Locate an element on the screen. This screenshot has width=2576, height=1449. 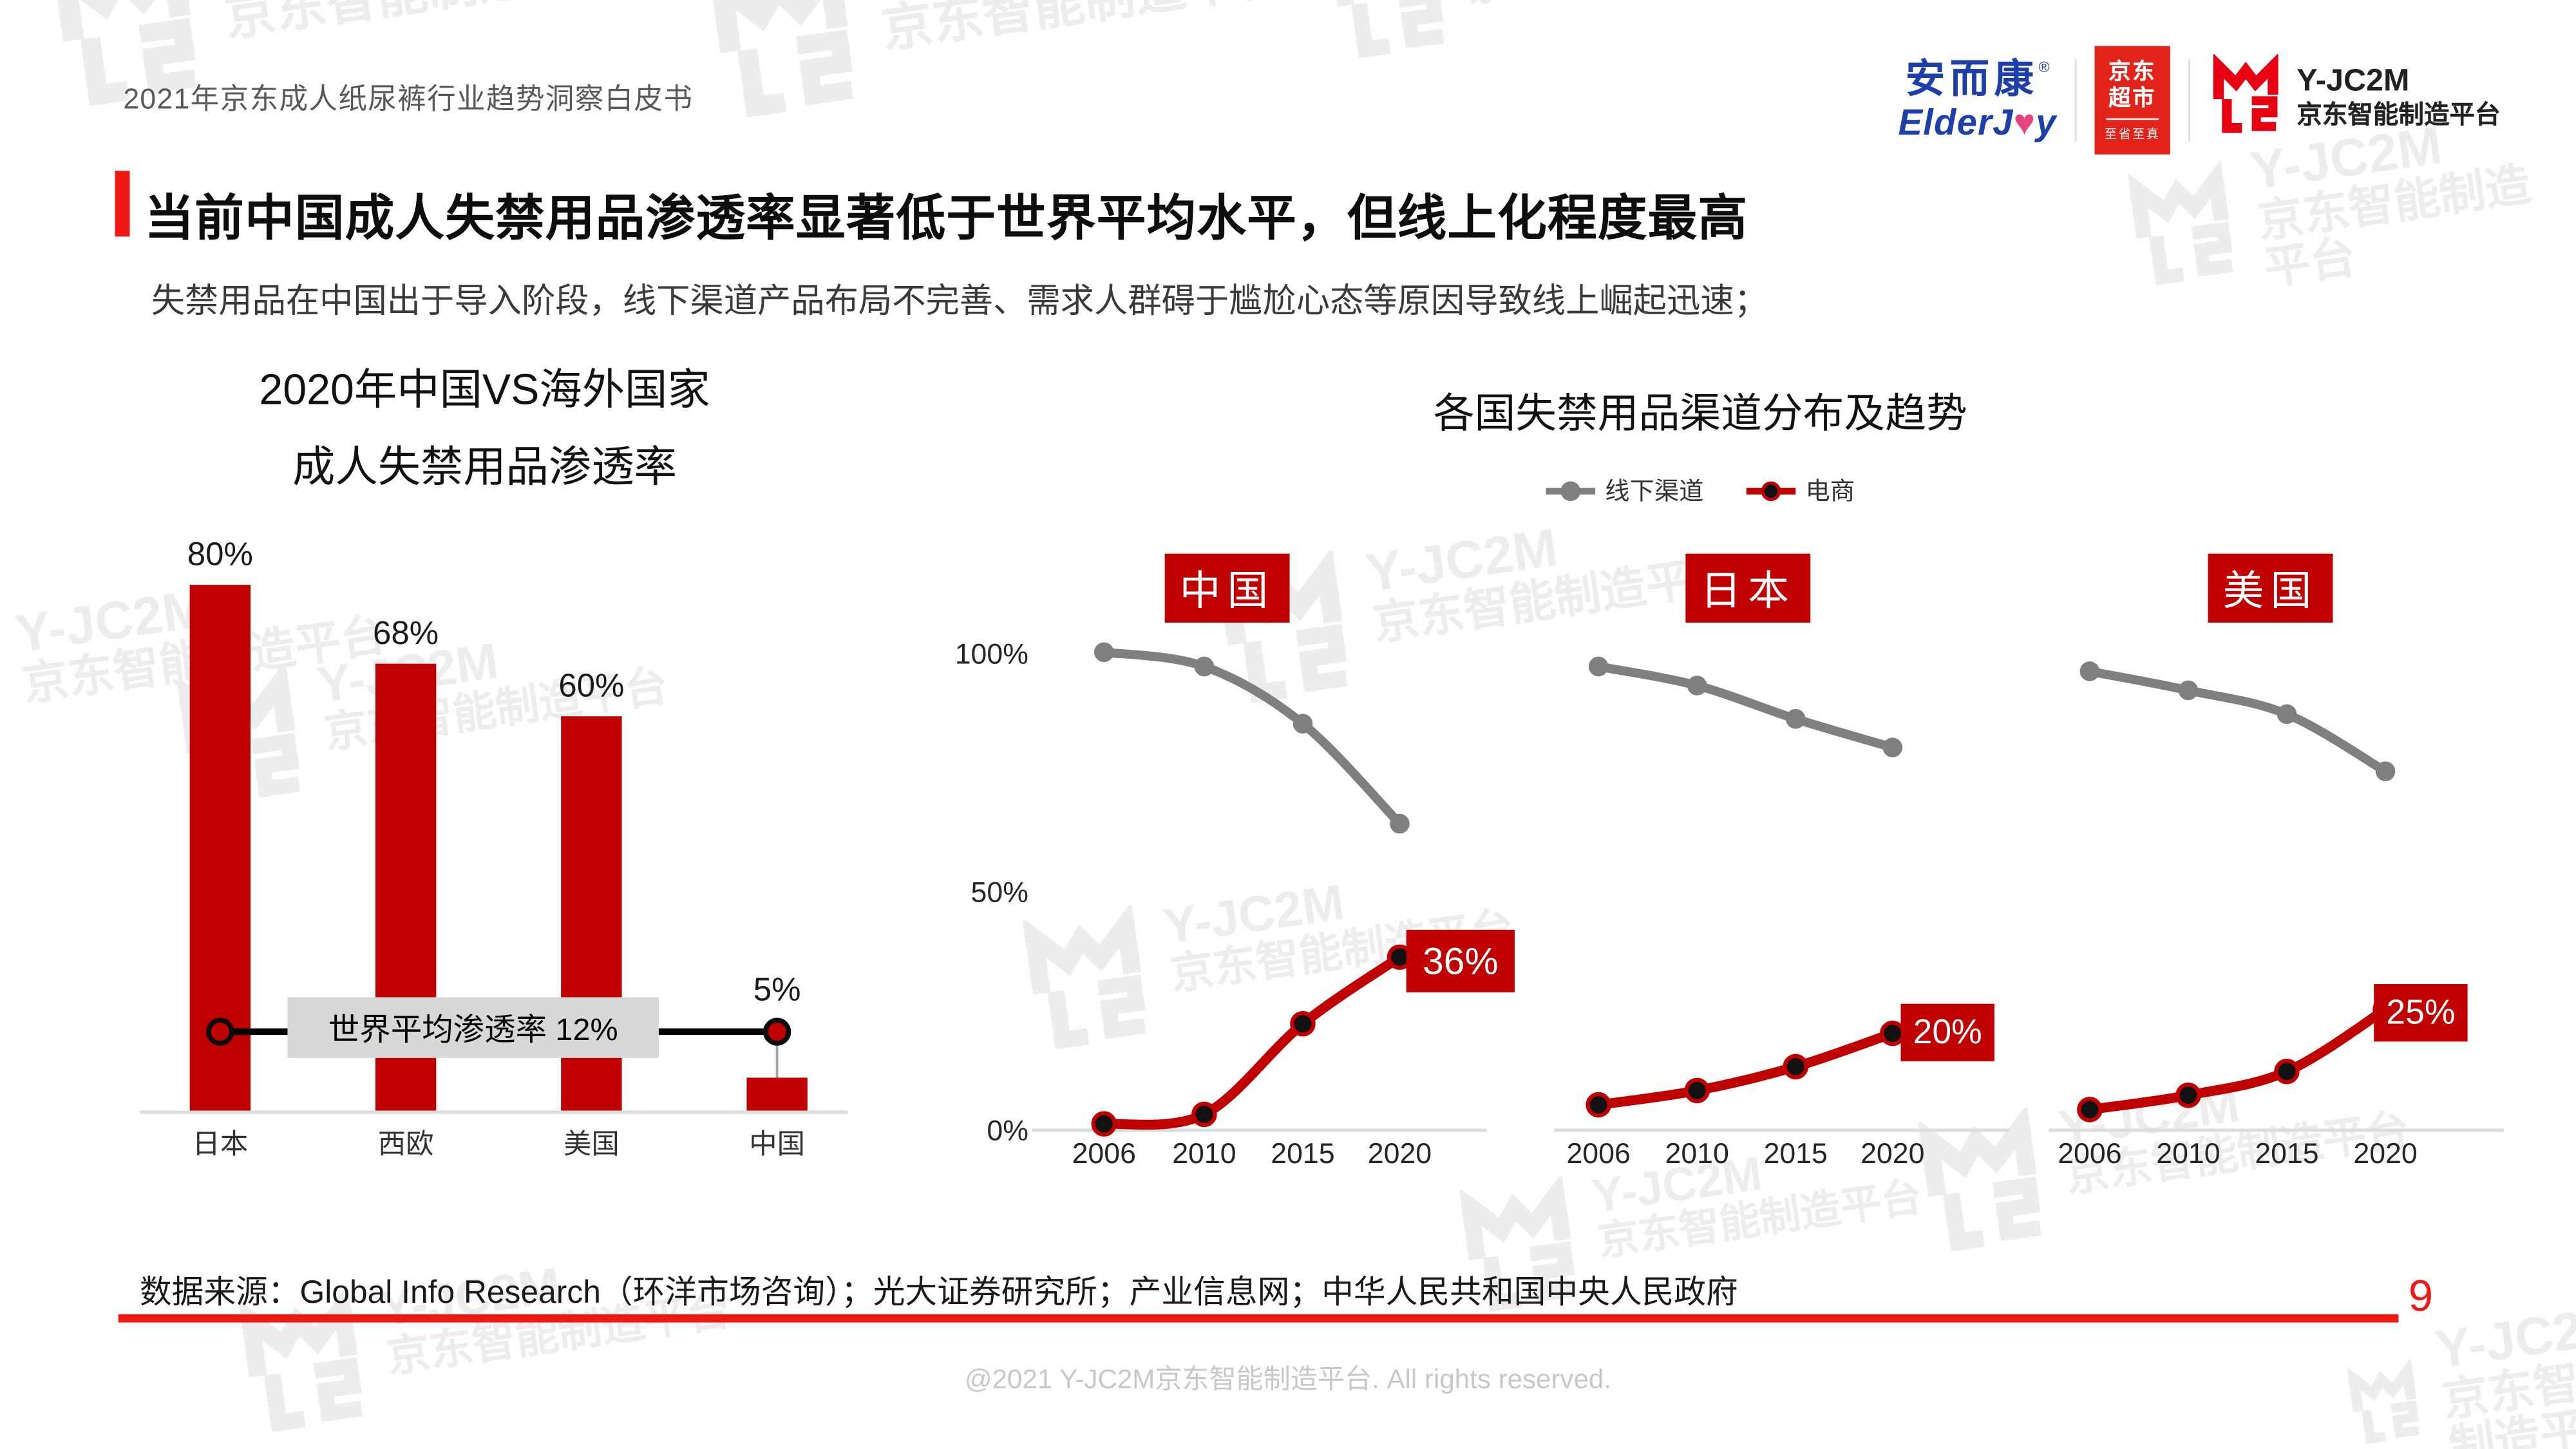
yjc2m-logo: Y-JC2M 京东智能制造平台 is located at coordinates (2355, 100).